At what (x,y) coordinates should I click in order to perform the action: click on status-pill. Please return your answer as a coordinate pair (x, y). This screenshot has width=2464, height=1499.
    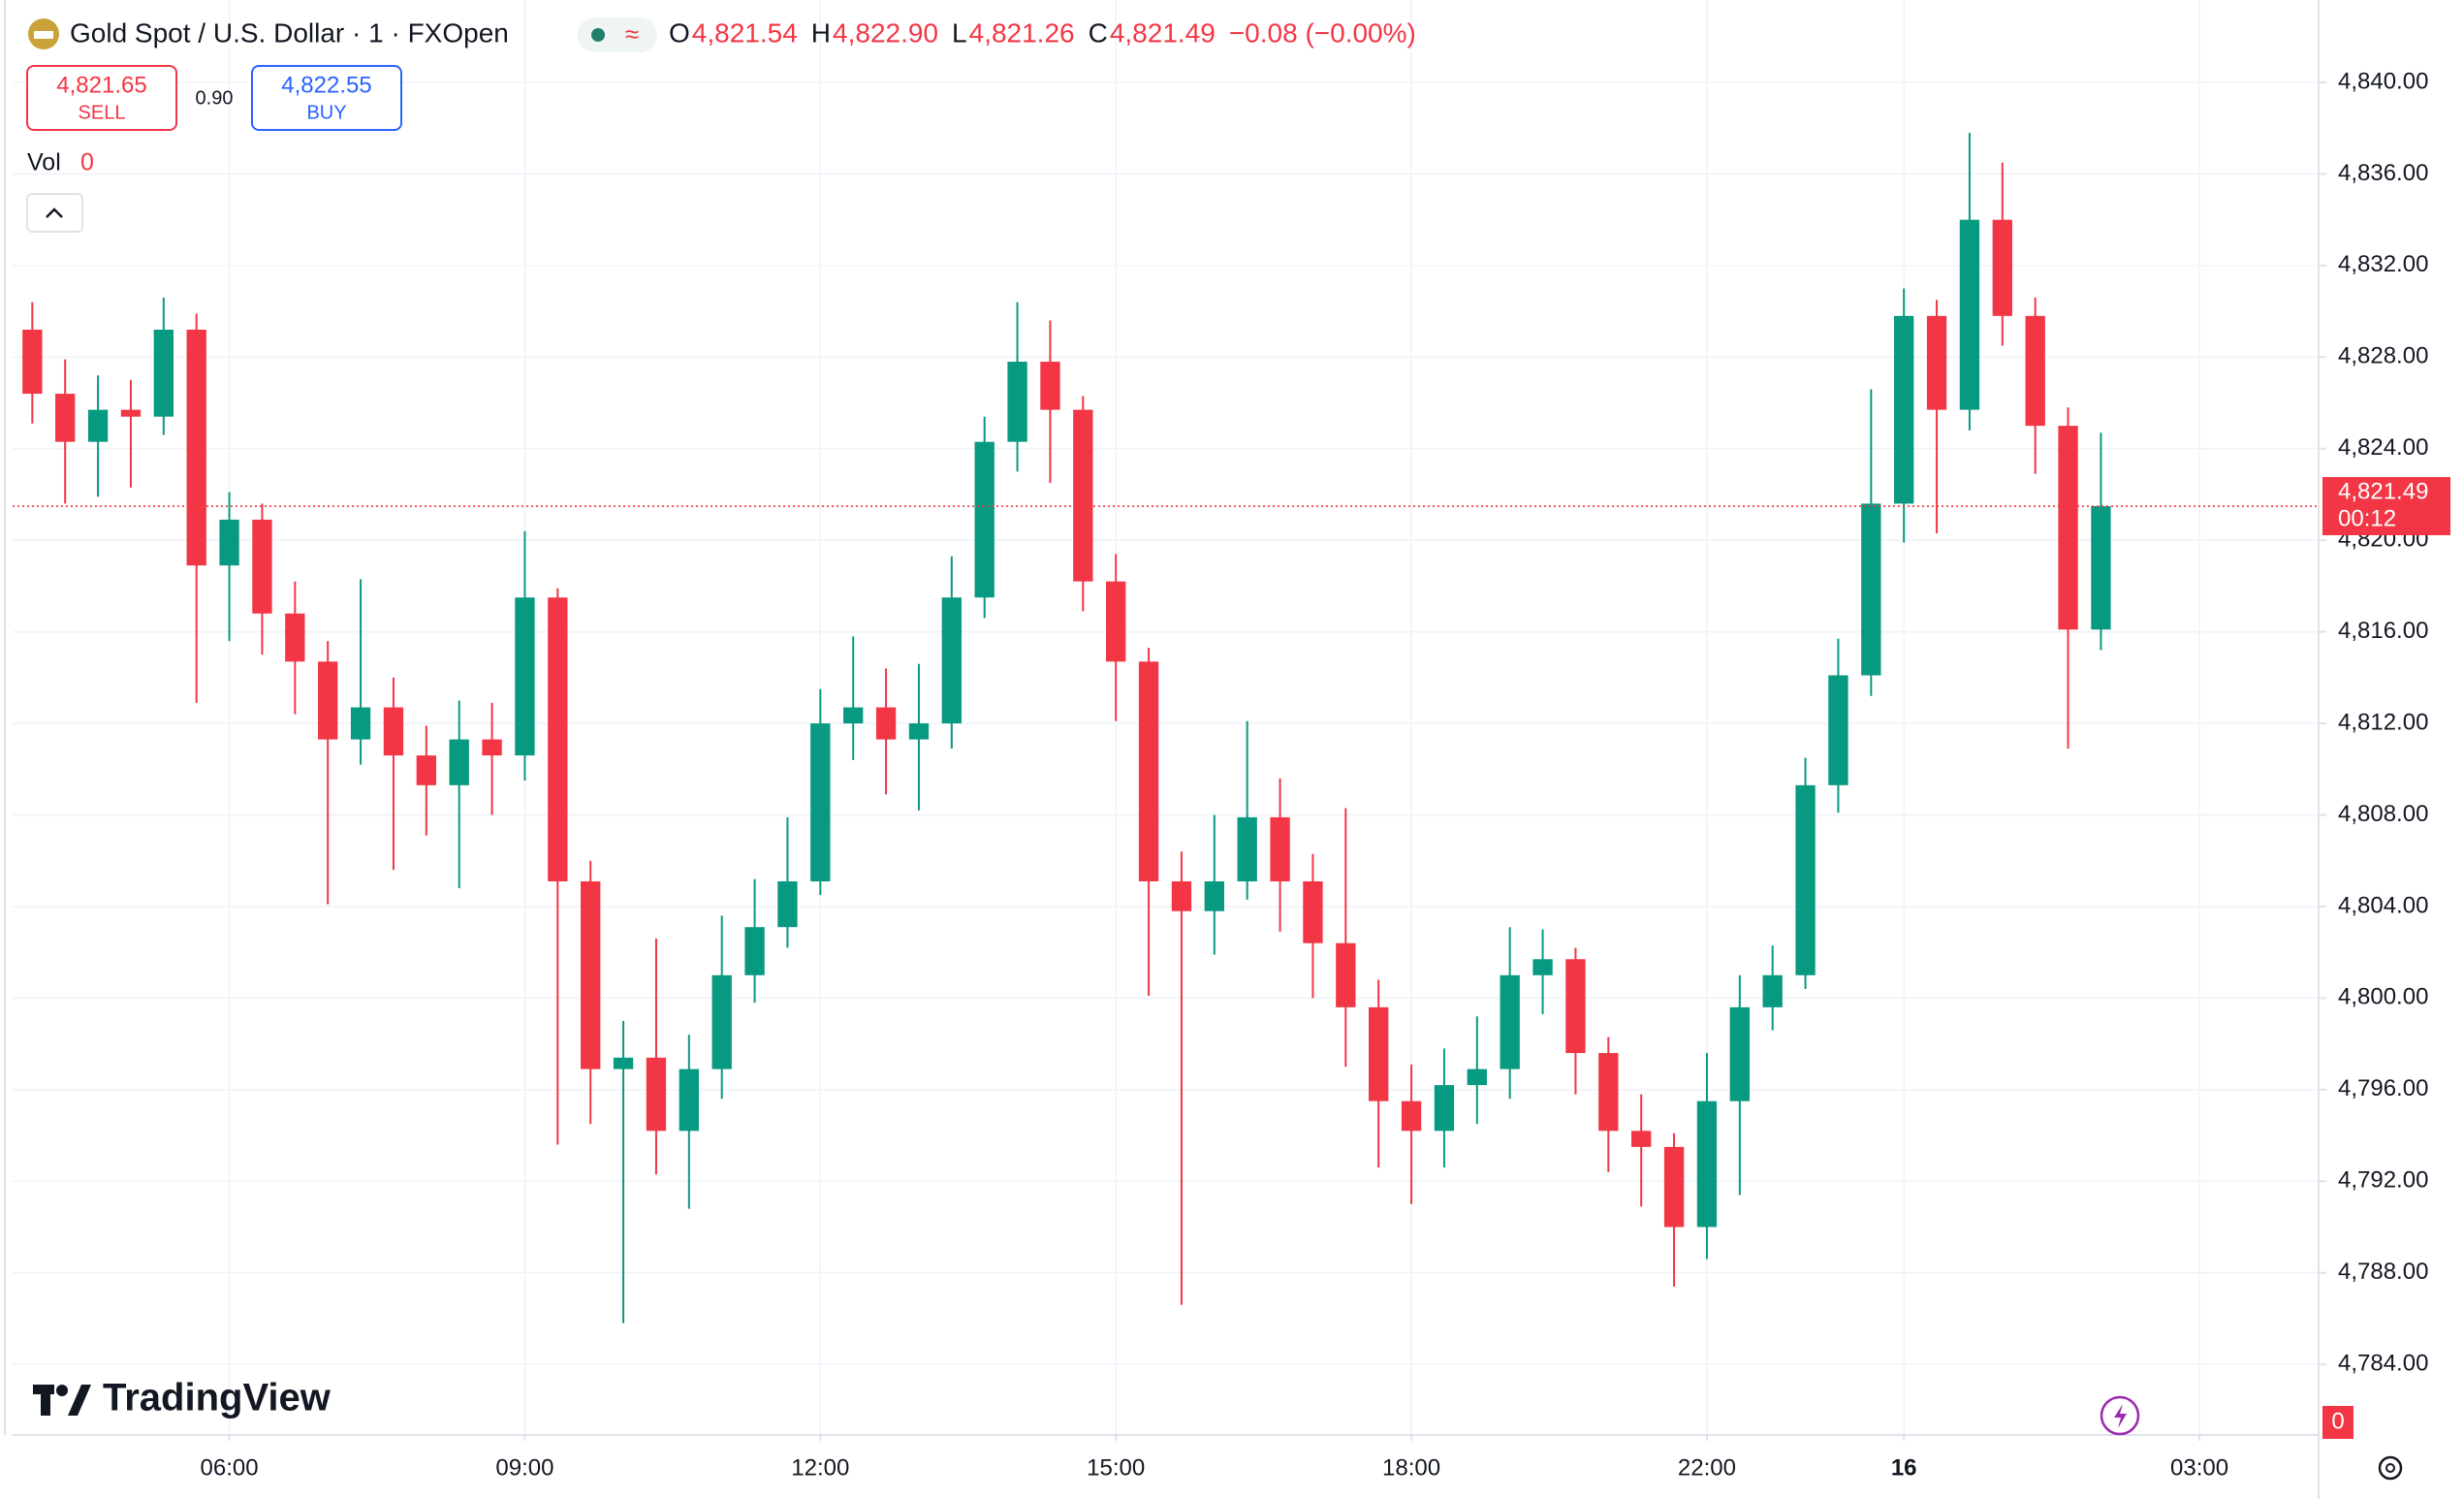
    Looking at the image, I should click on (617, 34).